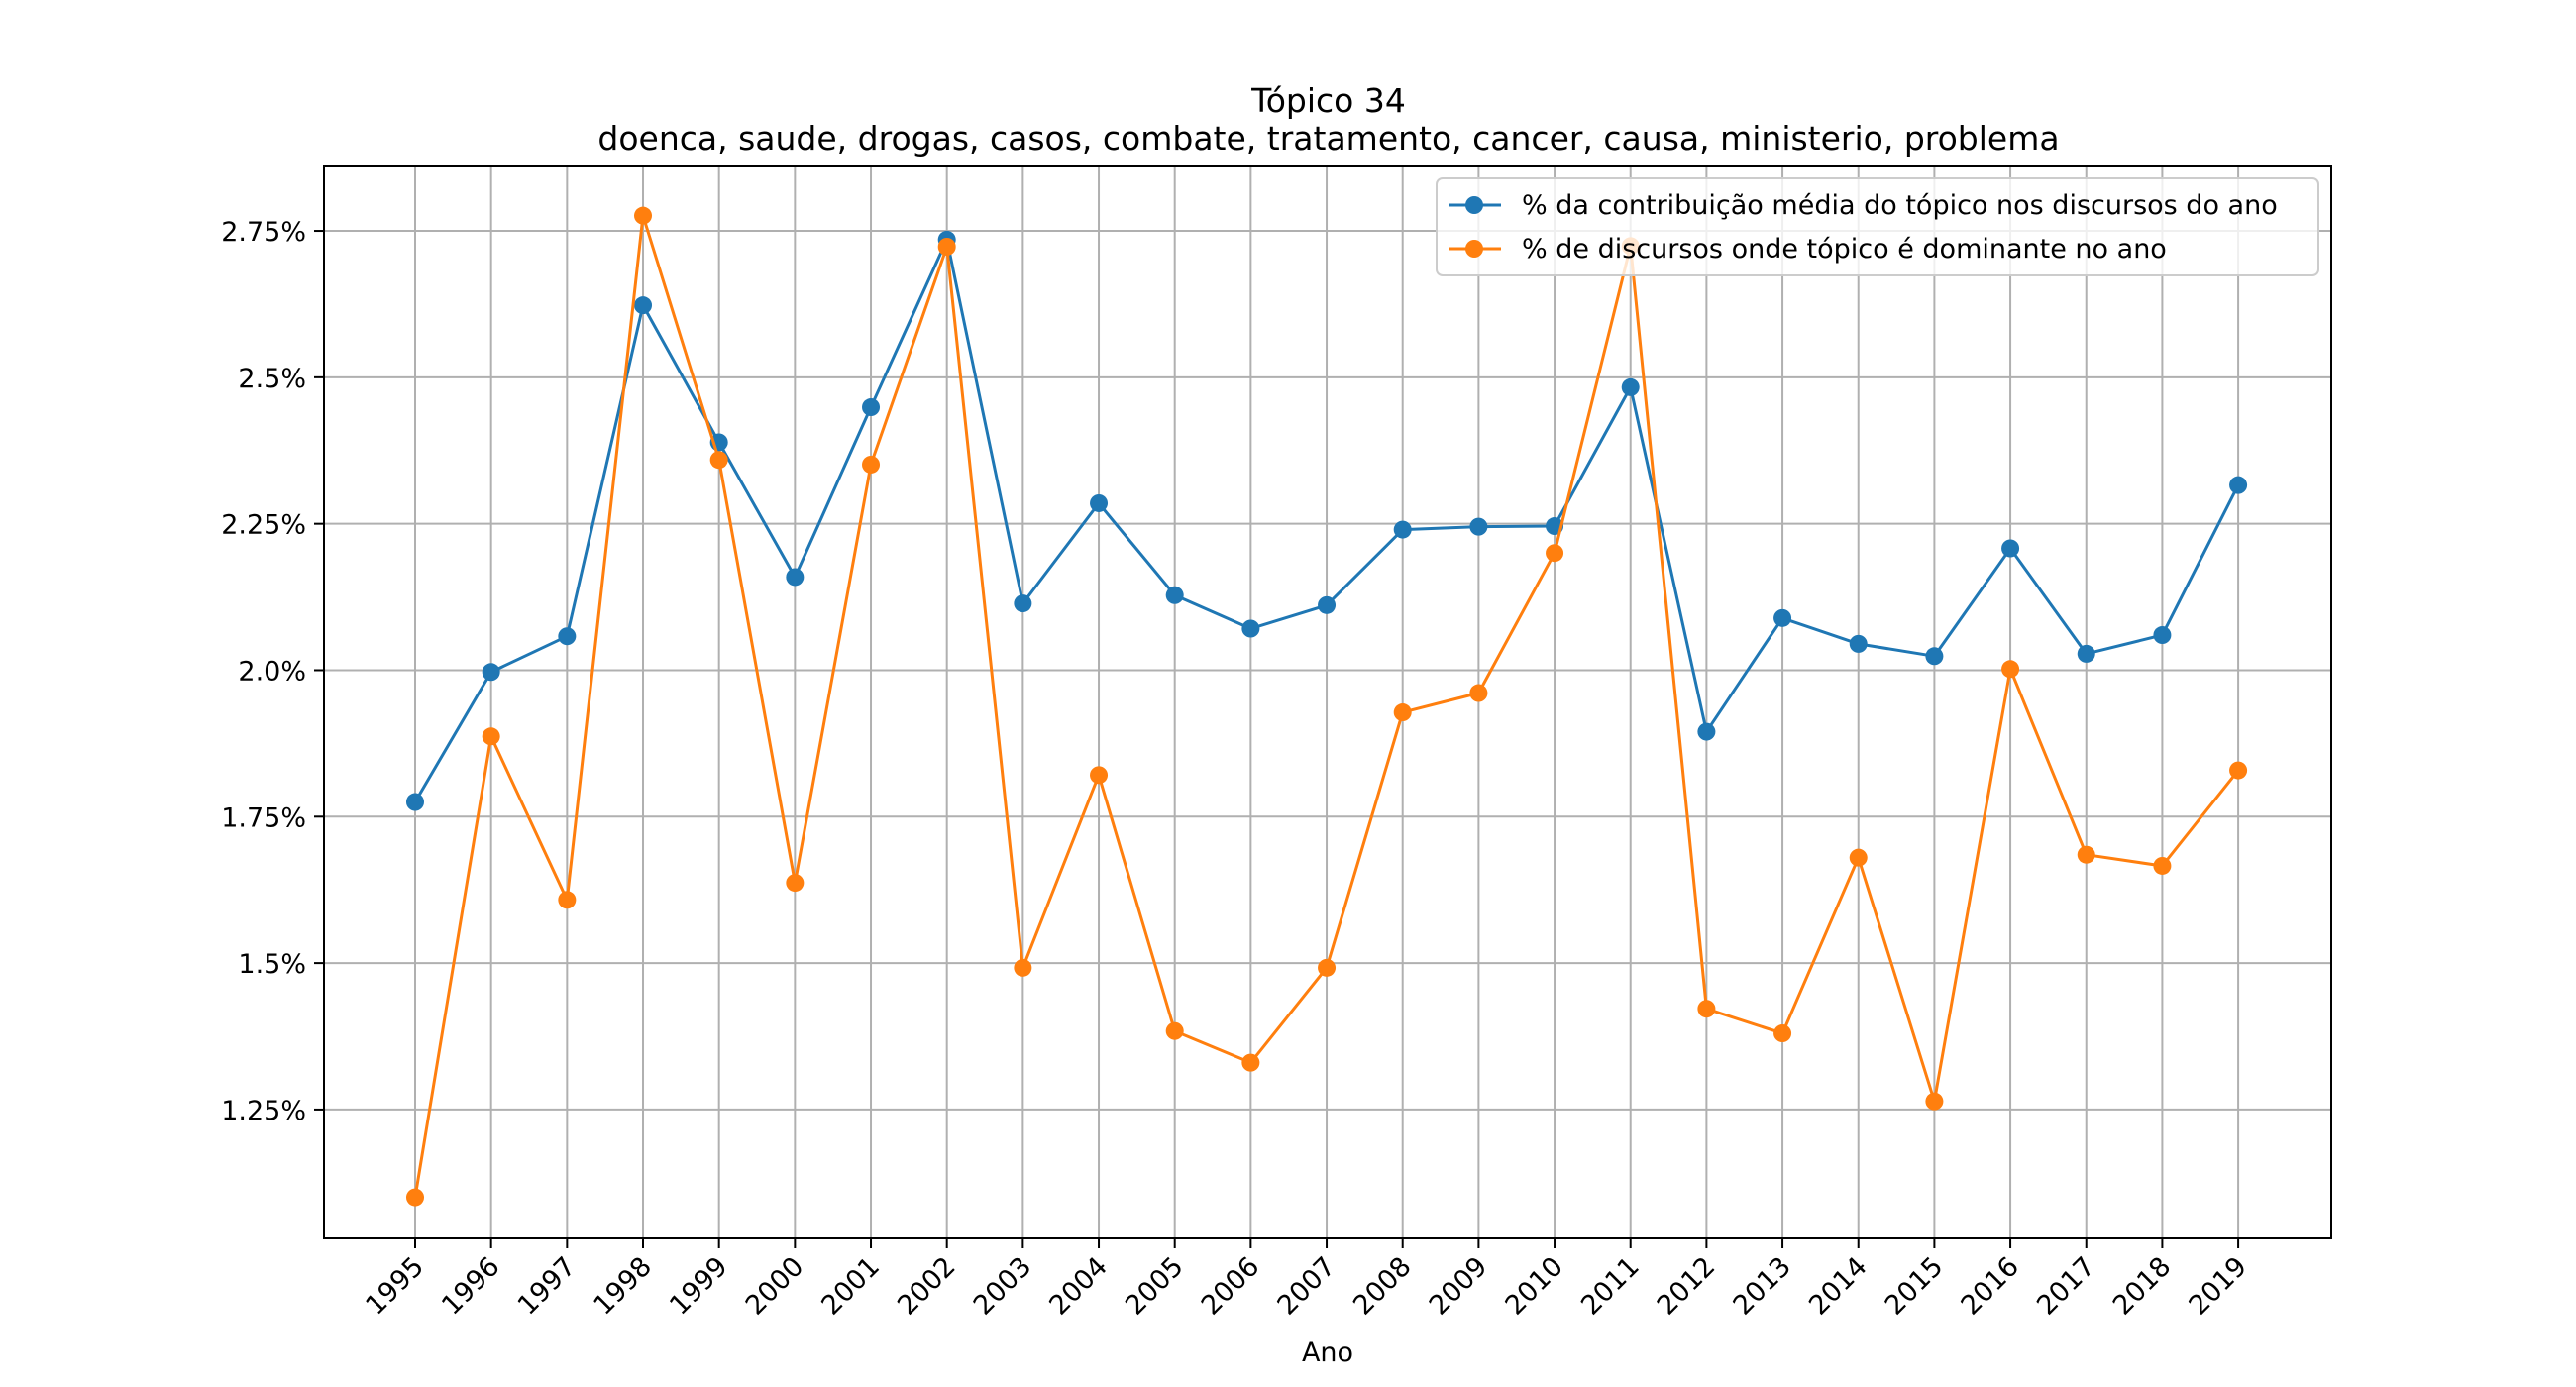 Image resolution: width=2576 pixels, height=1387 pixels. I want to click on series-2-point-1995, so click(415, 1197).